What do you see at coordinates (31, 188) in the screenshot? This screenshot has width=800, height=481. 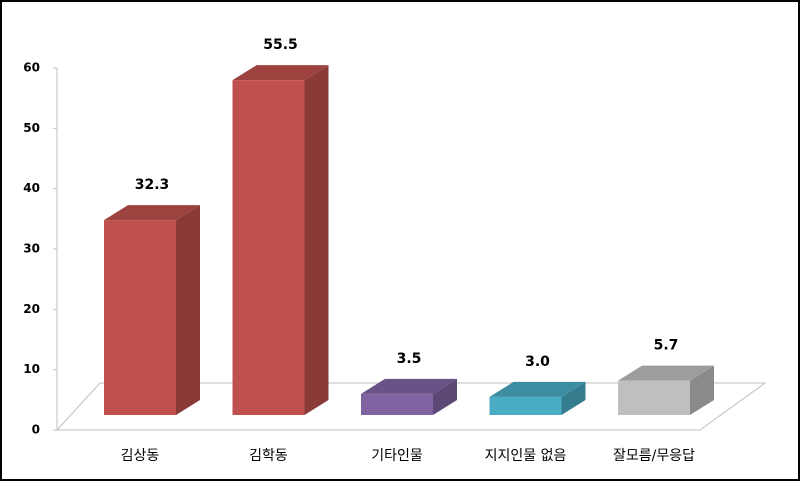 I see `y-tick-label: 40` at bounding box center [31, 188].